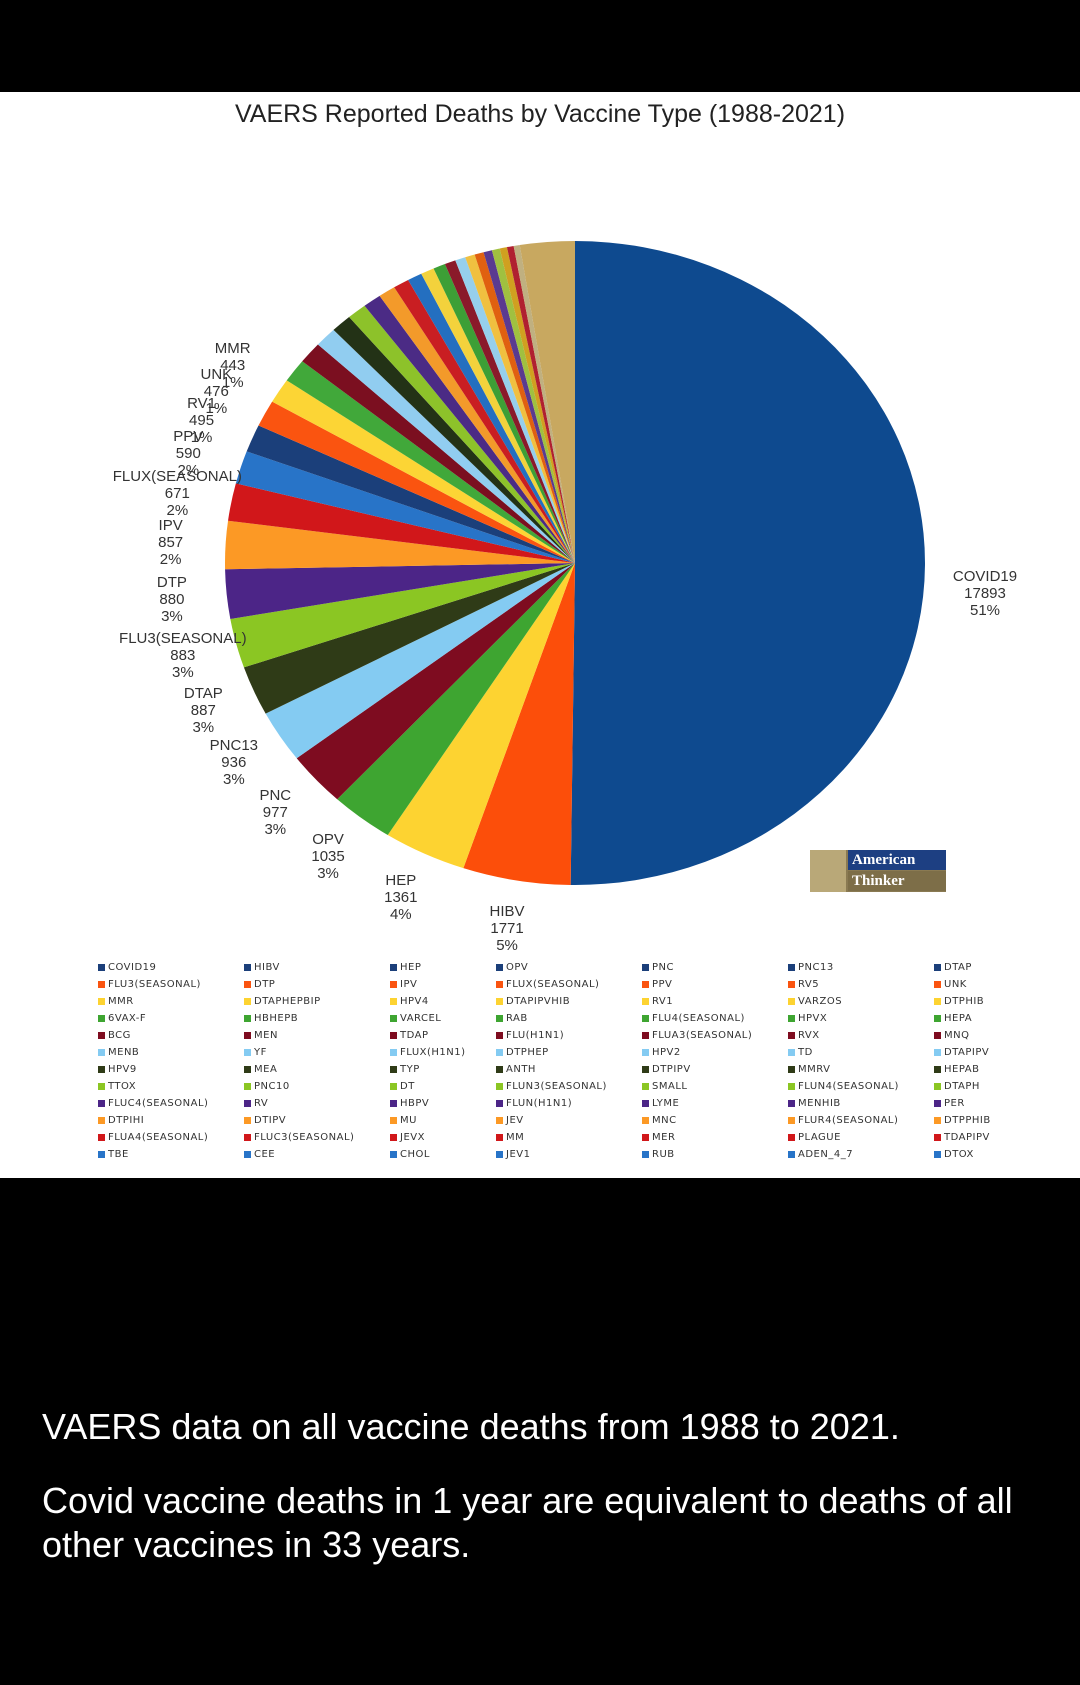 This screenshot has height=1685, width=1080. Describe the element at coordinates (697, 1035) in the screenshot. I see `legend-item-flua3-seasonal-: FLUA3(SEASONAL)` at that location.